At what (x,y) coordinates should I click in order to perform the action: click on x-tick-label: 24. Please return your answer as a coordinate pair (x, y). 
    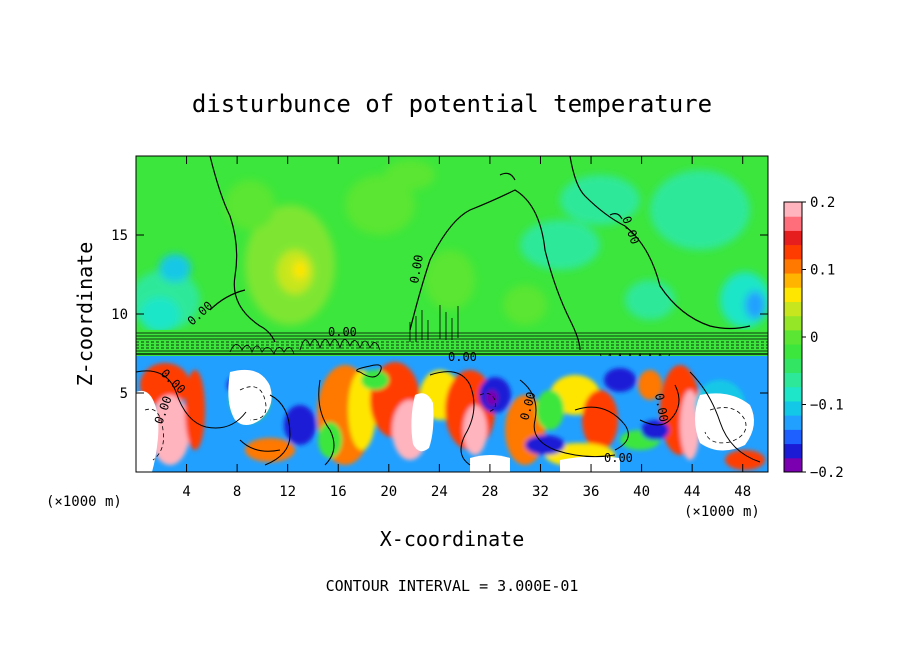
    Looking at the image, I should click on (439, 492).